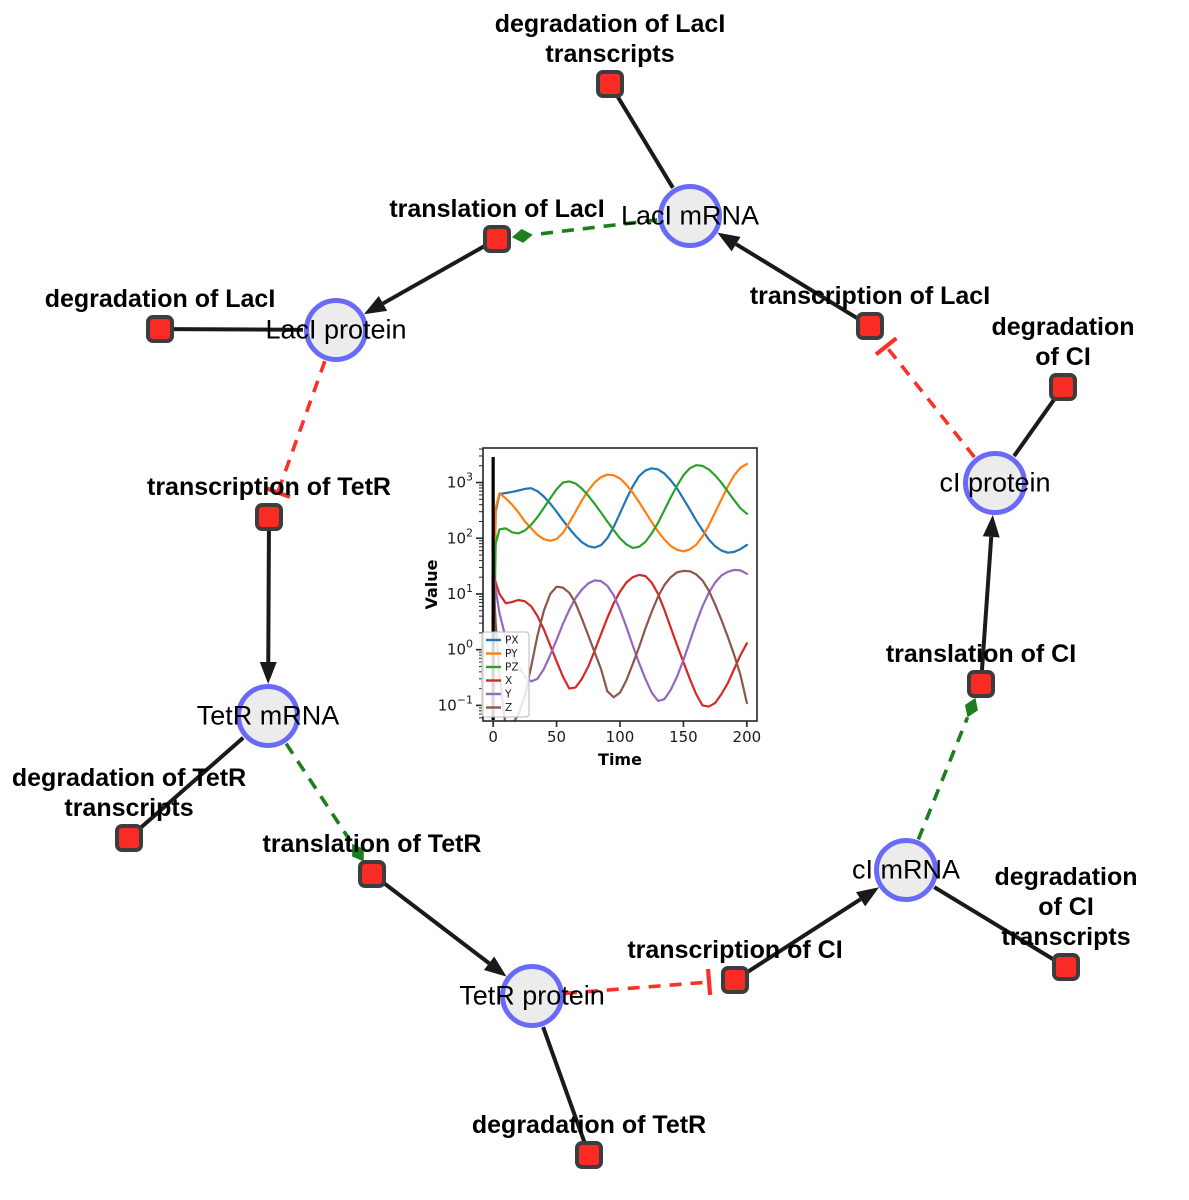 The height and width of the screenshot is (1200, 1189). Describe the element at coordinates (129, 838) in the screenshot. I see `reaction-node-degradation-of-tetr-transcripts` at that location.